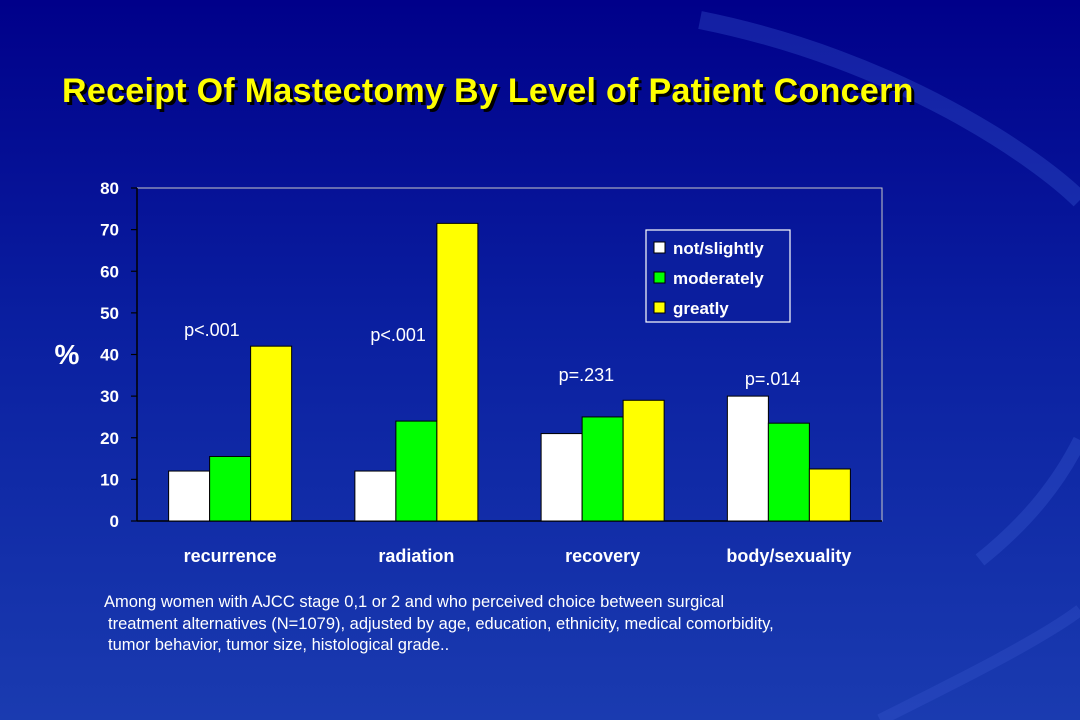 Image resolution: width=1080 pixels, height=720 pixels. I want to click on legend-label: not/slightly, so click(718, 248).